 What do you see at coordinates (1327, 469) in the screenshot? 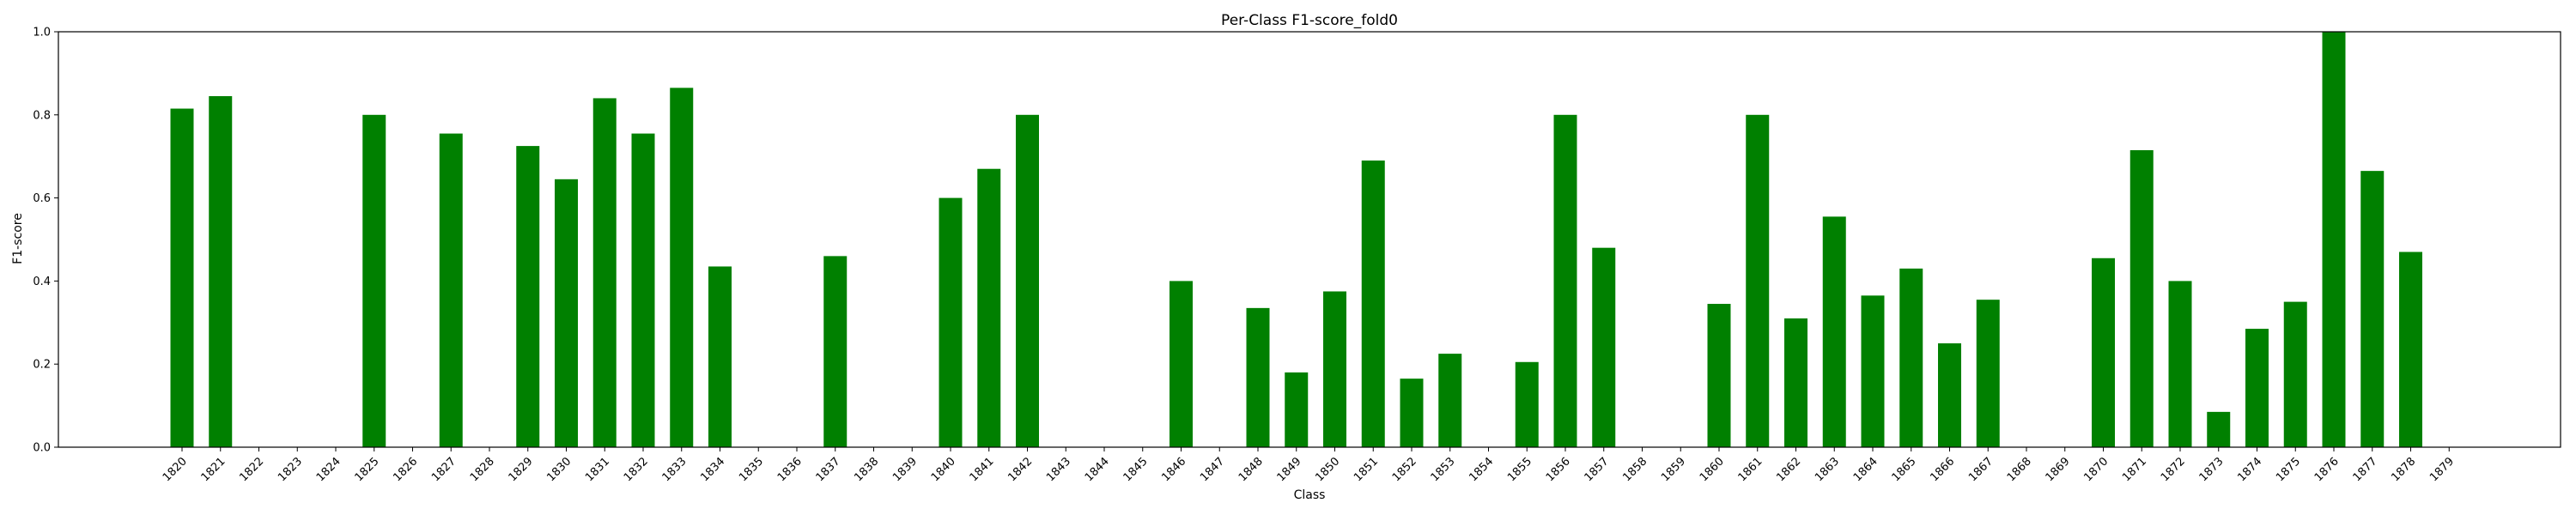
I see `x-tick-label-1850: 1850` at bounding box center [1327, 469].